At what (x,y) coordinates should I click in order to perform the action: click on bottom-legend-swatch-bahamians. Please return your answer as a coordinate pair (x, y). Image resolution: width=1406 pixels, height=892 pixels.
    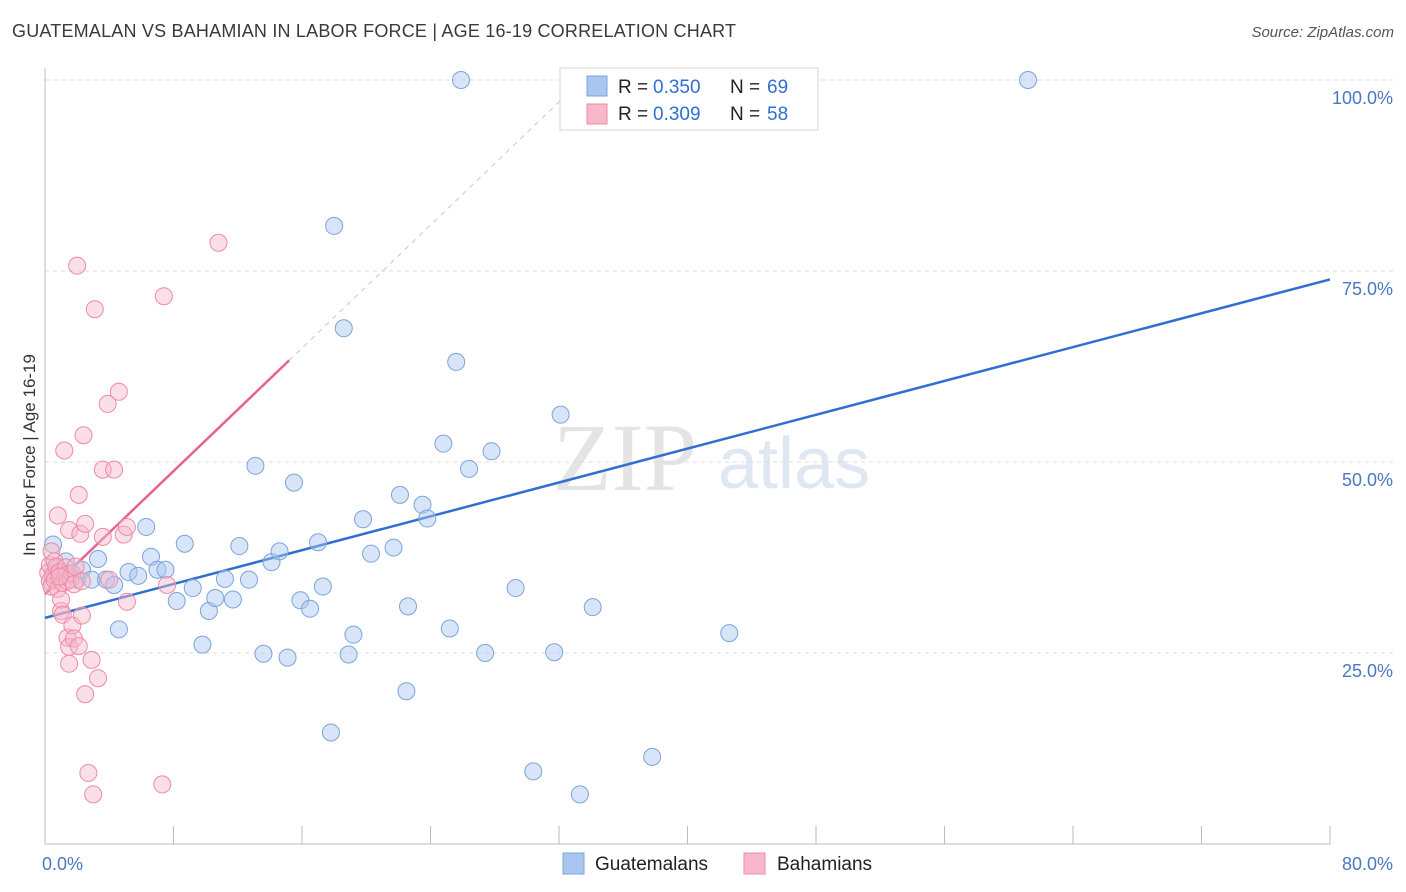
    Looking at the image, I should click on (754, 863).